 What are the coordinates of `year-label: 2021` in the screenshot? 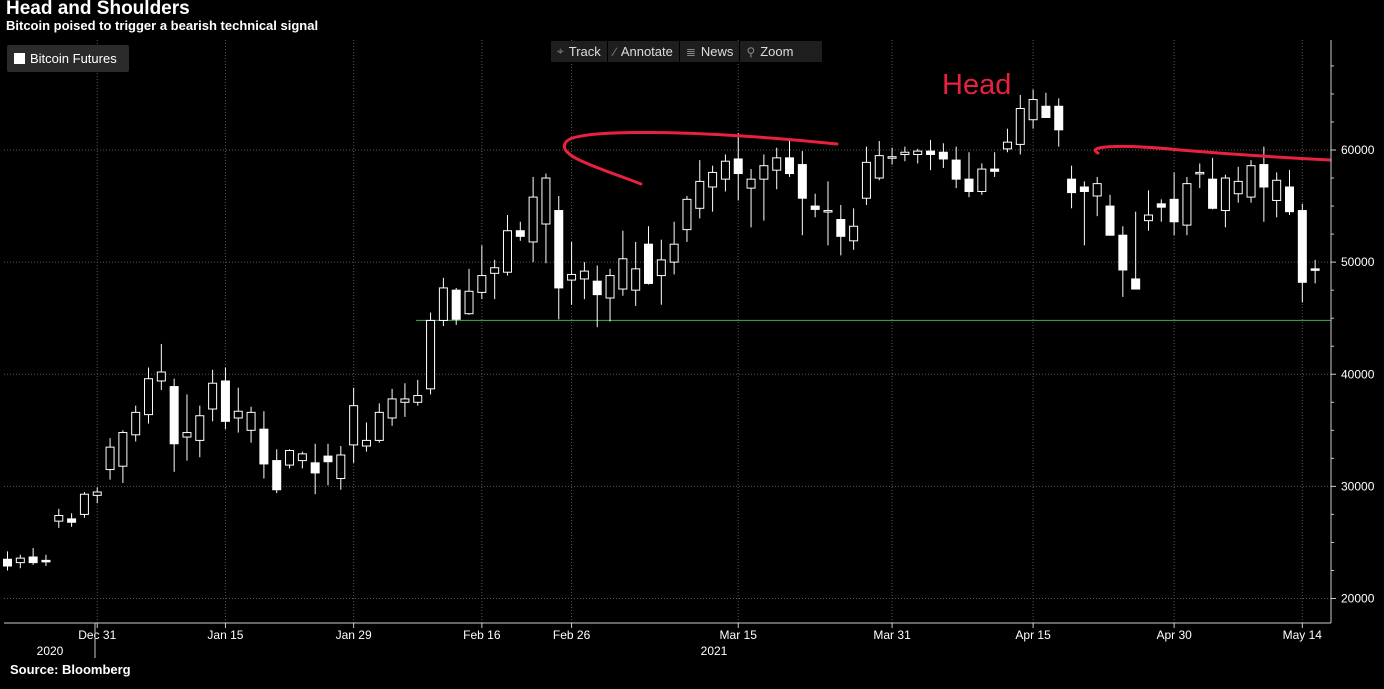 It's located at (714, 651).